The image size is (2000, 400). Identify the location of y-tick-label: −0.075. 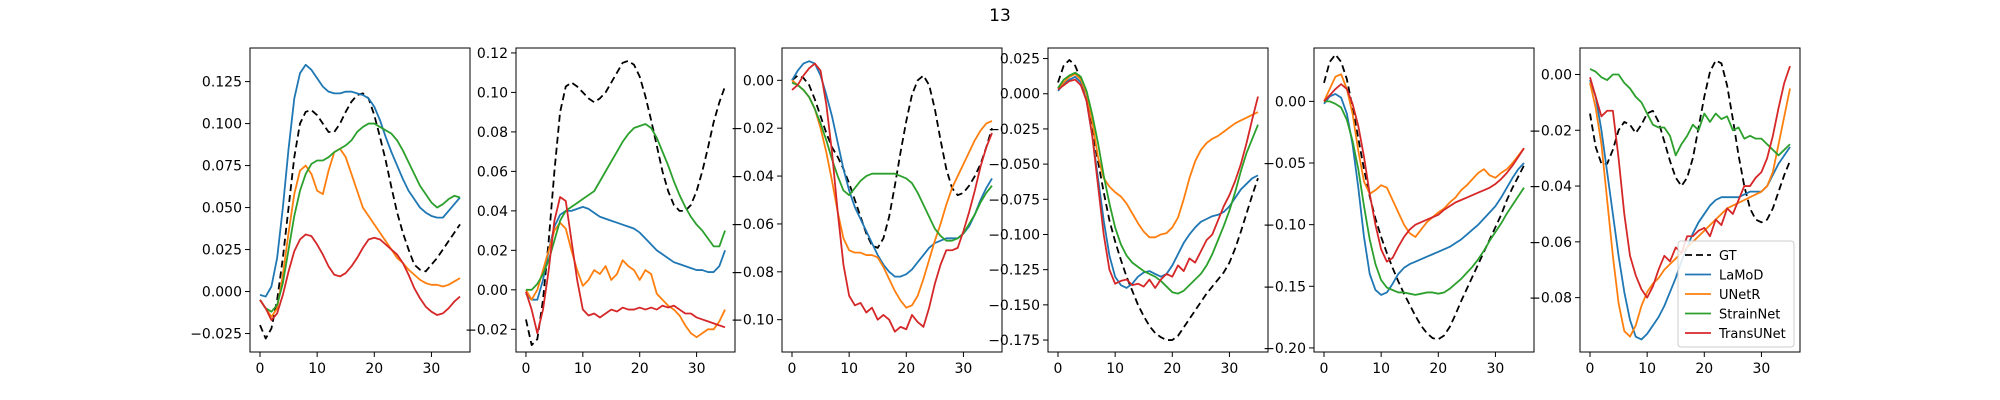
(1014, 200).